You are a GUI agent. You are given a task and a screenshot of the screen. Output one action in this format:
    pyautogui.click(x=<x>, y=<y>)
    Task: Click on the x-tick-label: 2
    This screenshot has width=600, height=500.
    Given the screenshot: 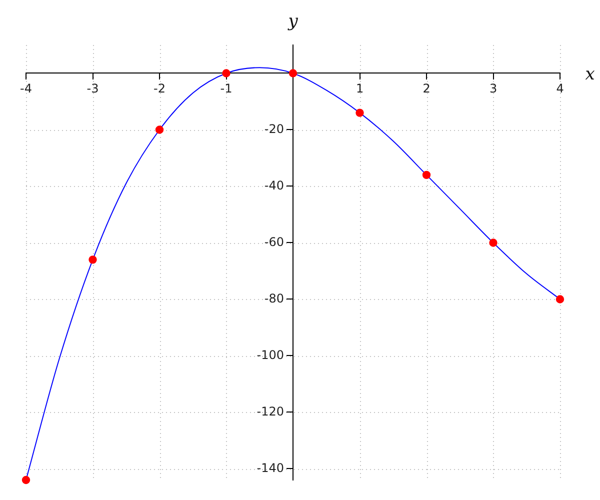 What is the action you would take?
    pyautogui.click(x=426, y=89)
    